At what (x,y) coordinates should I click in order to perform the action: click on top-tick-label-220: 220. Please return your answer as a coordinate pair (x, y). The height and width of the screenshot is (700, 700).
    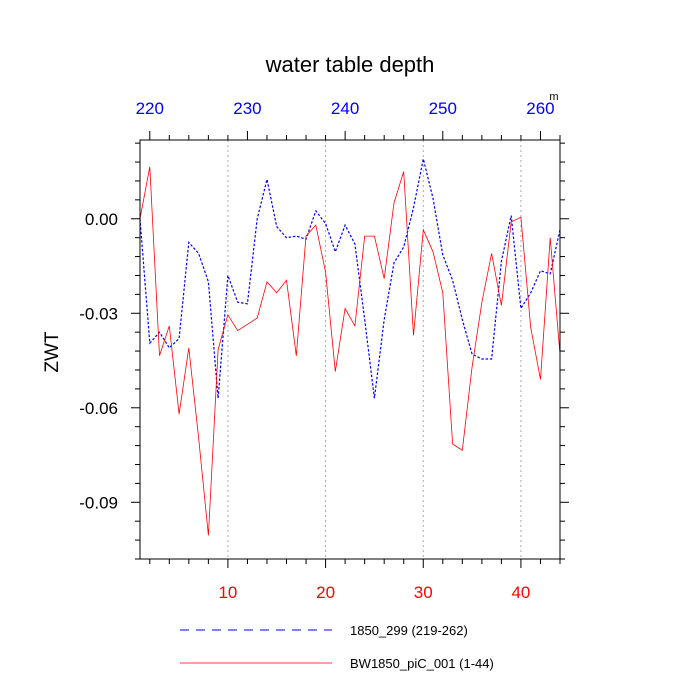
    Looking at the image, I should click on (150, 108).